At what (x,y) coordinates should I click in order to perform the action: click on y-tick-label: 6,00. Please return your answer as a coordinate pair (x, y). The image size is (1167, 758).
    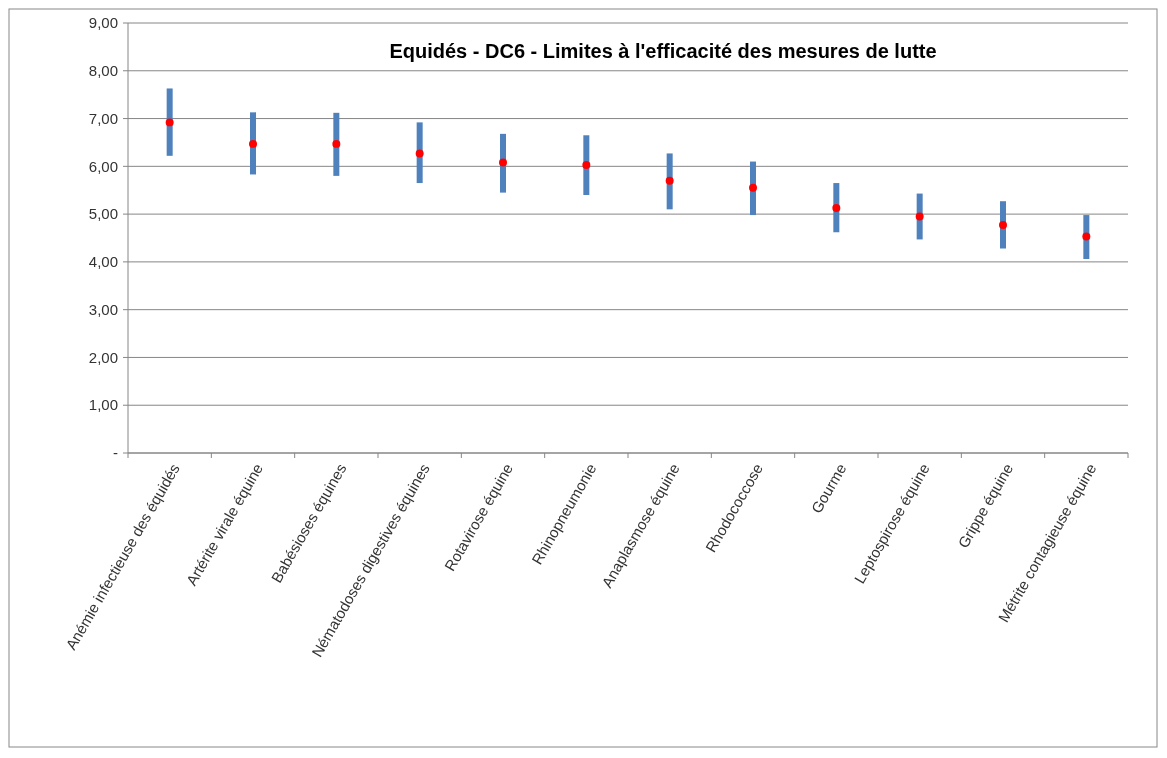
    Looking at the image, I should click on (103, 166).